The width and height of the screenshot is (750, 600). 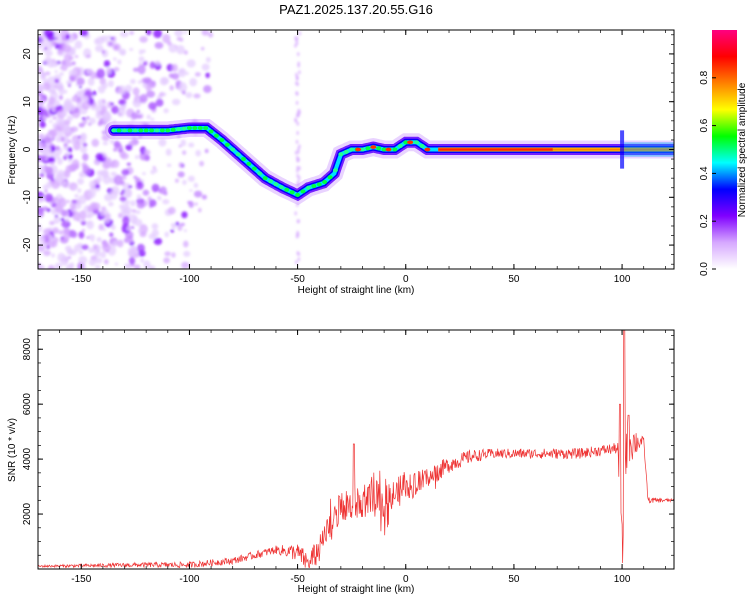 I want to click on spectrogram-speckles, so click(x=170, y=149).